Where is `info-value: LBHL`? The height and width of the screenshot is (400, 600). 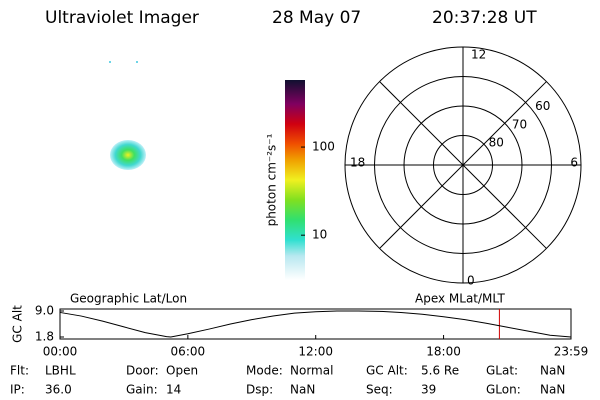
info-value: LBHL is located at coordinates (60, 371).